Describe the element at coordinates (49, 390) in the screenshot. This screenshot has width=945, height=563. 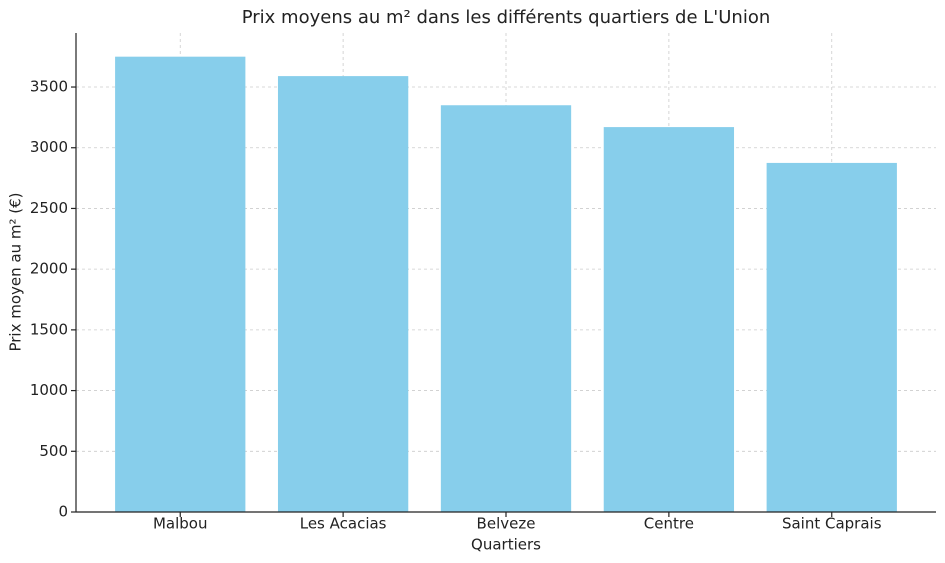
I see `y-tick-label: 1000` at that location.